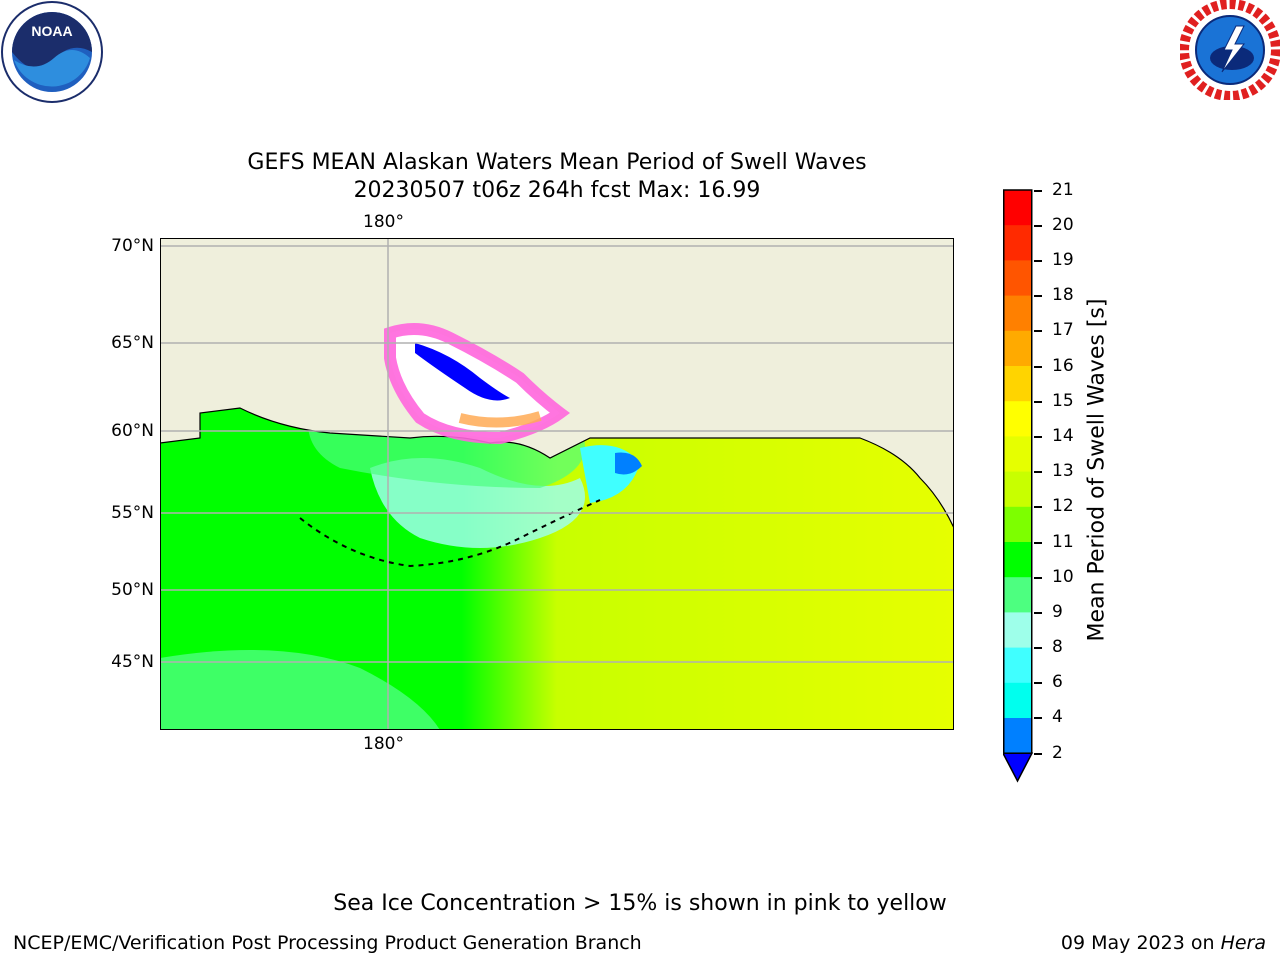 This screenshot has width=1280, height=960. What do you see at coordinates (132, 431) in the screenshot?
I see `lat-tick-60: 60°N` at bounding box center [132, 431].